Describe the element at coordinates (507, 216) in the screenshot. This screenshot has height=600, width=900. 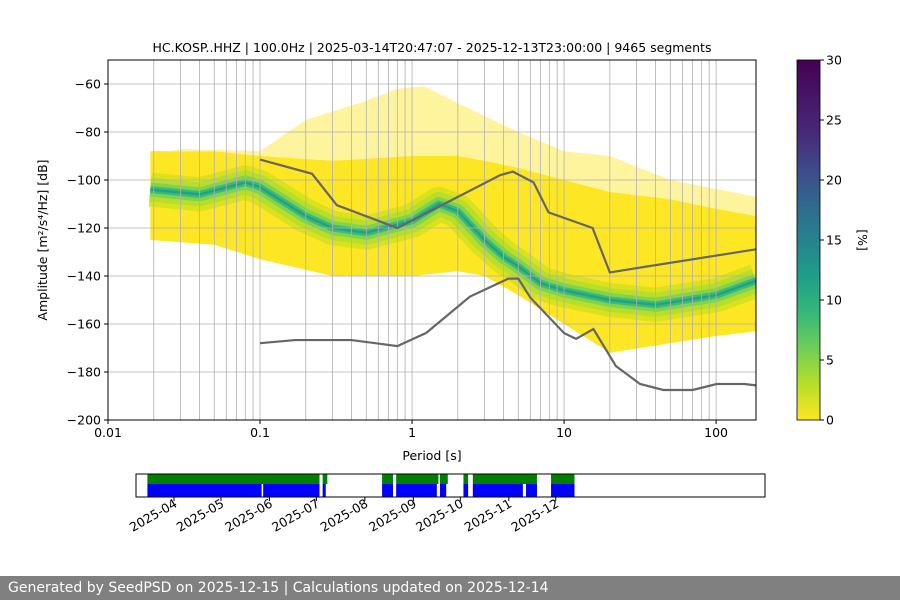
I see `nhnm-line` at that location.